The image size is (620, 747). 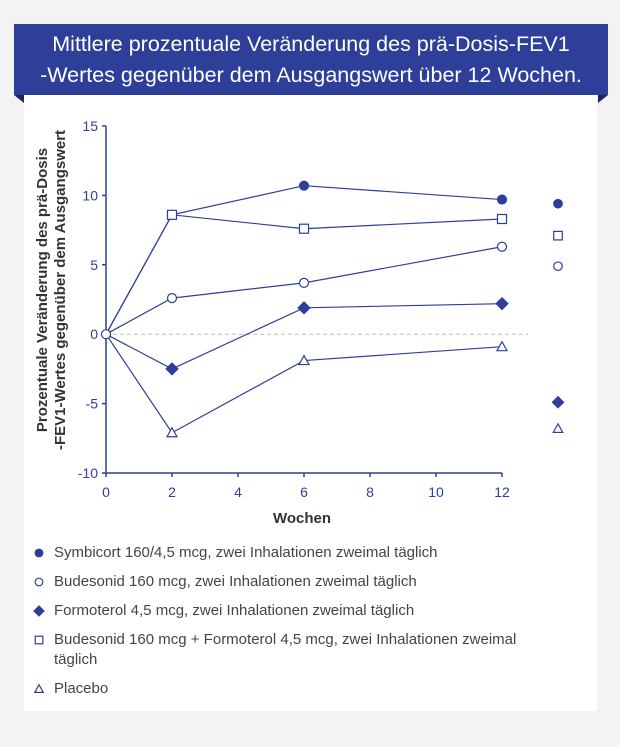 I want to click on y-axis-label-line-1: Prozentuale Veränderung des prä-Dosis, so click(x=42, y=290).